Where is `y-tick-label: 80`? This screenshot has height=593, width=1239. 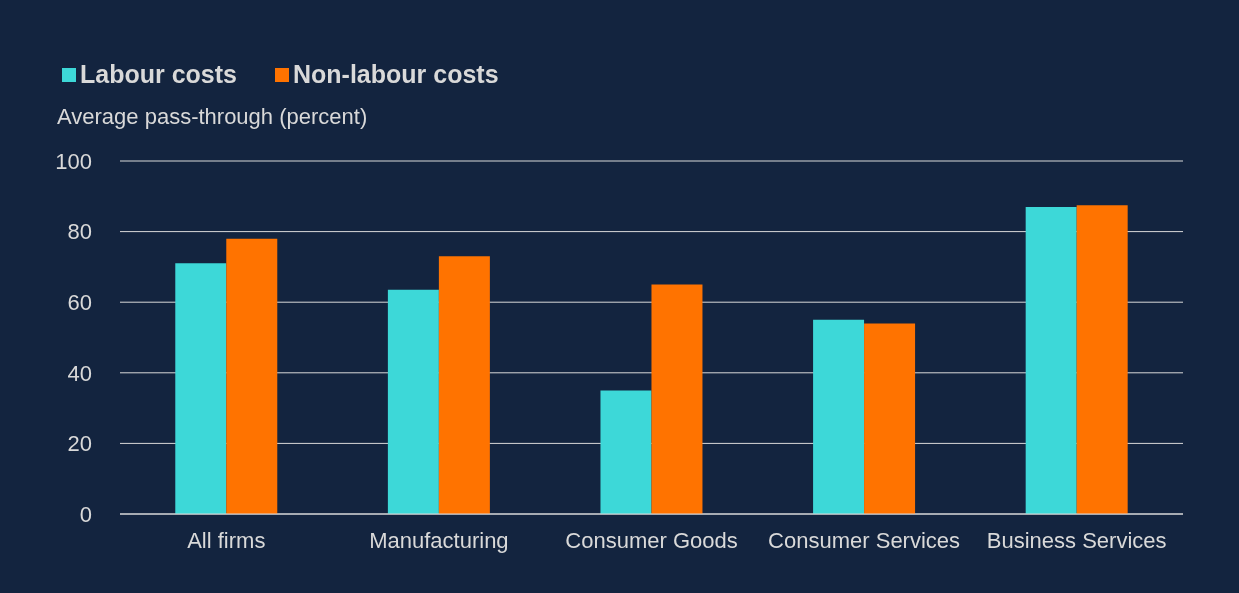 y-tick-label: 80 is located at coordinates (79, 232).